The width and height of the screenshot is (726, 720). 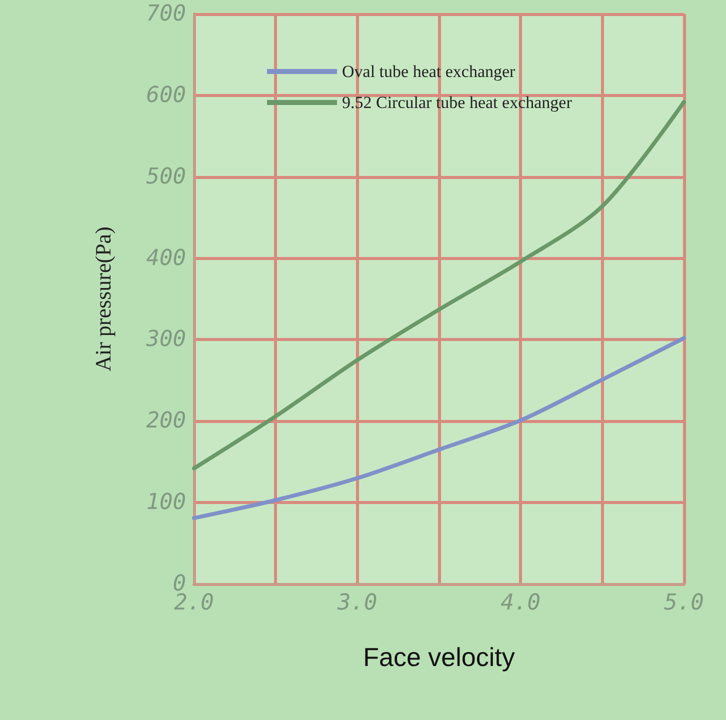 I want to click on y-tick-label: 600, so click(x=166, y=95).